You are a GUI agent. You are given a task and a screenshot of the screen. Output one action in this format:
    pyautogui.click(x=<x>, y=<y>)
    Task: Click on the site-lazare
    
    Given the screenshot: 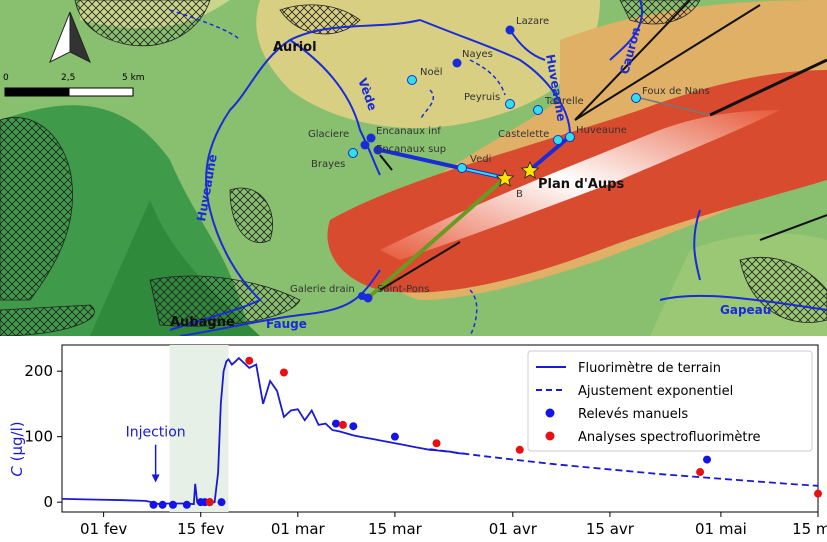 What is the action you would take?
    pyautogui.click(x=510, y=30)
    